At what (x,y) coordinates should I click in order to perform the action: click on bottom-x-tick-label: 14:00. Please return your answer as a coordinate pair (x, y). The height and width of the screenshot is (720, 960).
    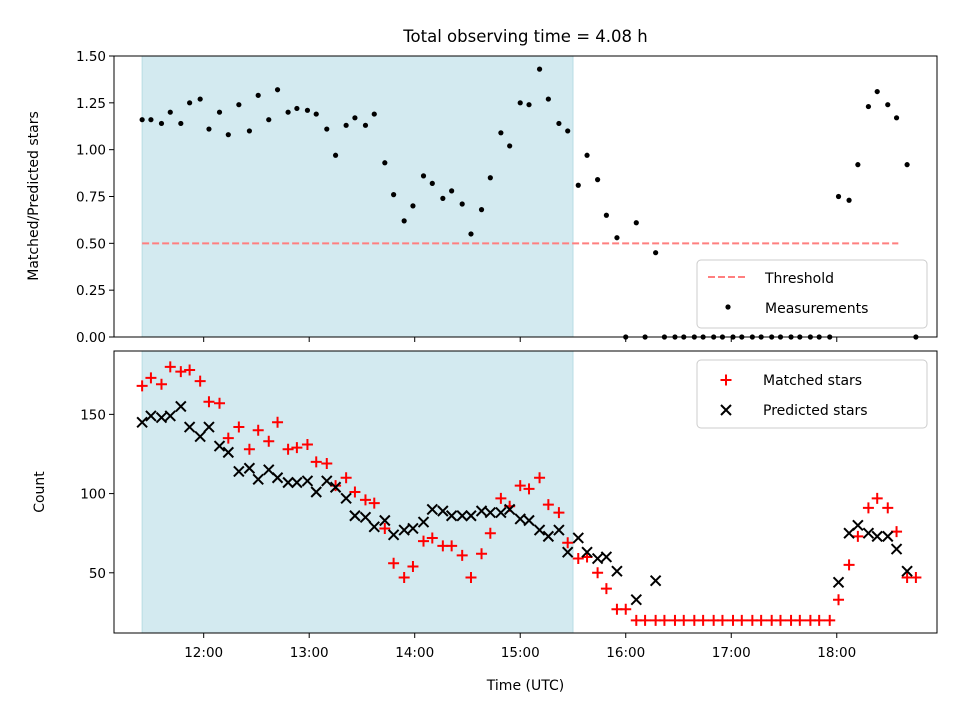
    Looking at the image, I should click on (414, 653).